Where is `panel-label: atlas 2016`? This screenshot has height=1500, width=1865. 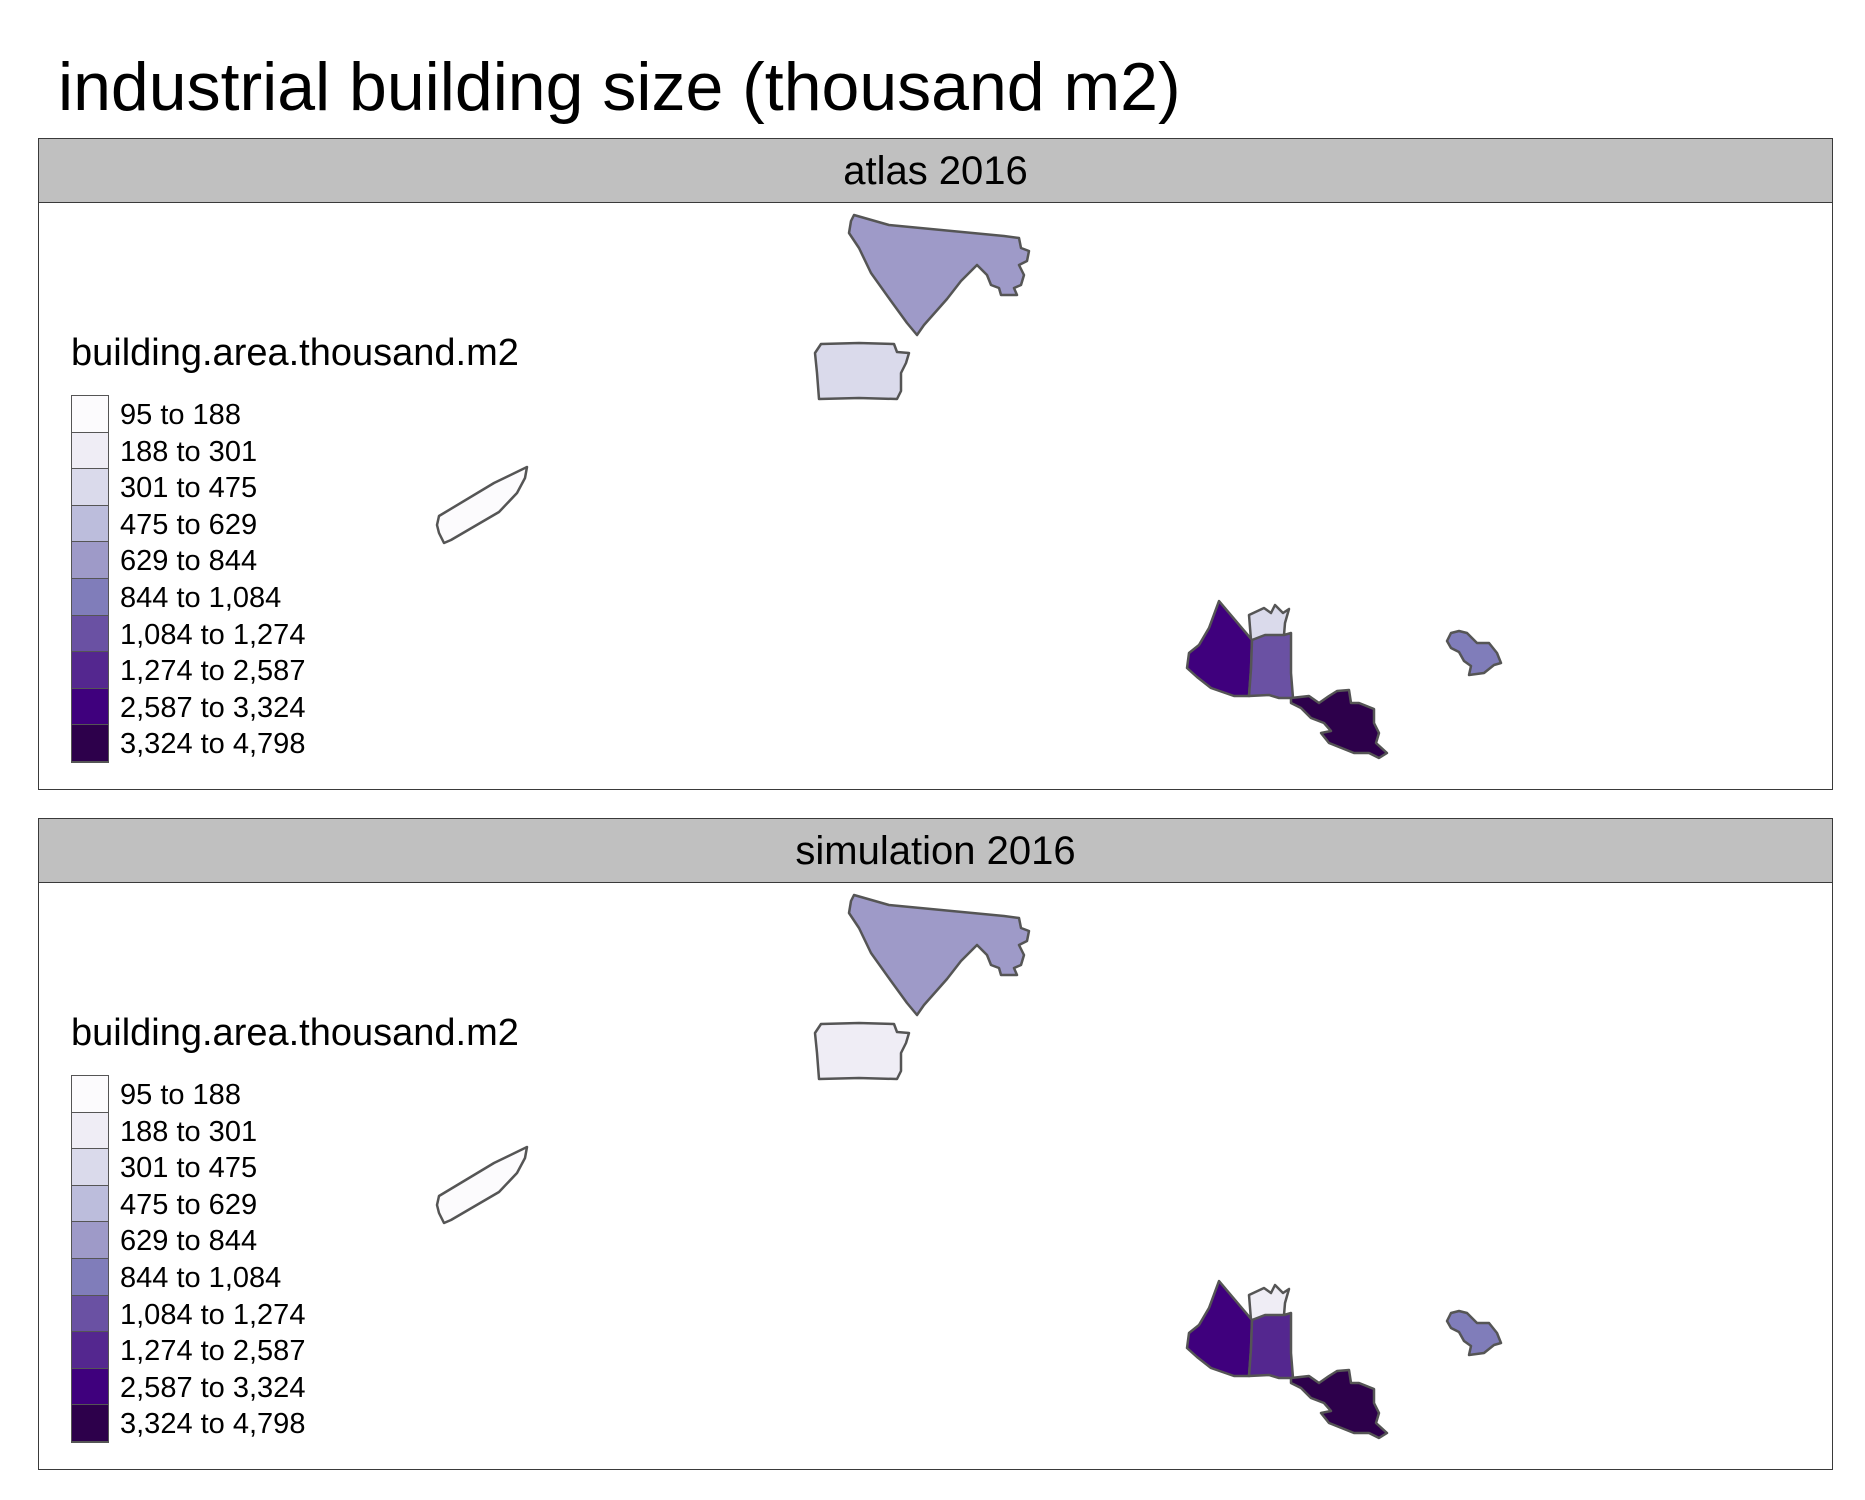 panel-label: atlas 2016 is located at coordinates (935, 171).